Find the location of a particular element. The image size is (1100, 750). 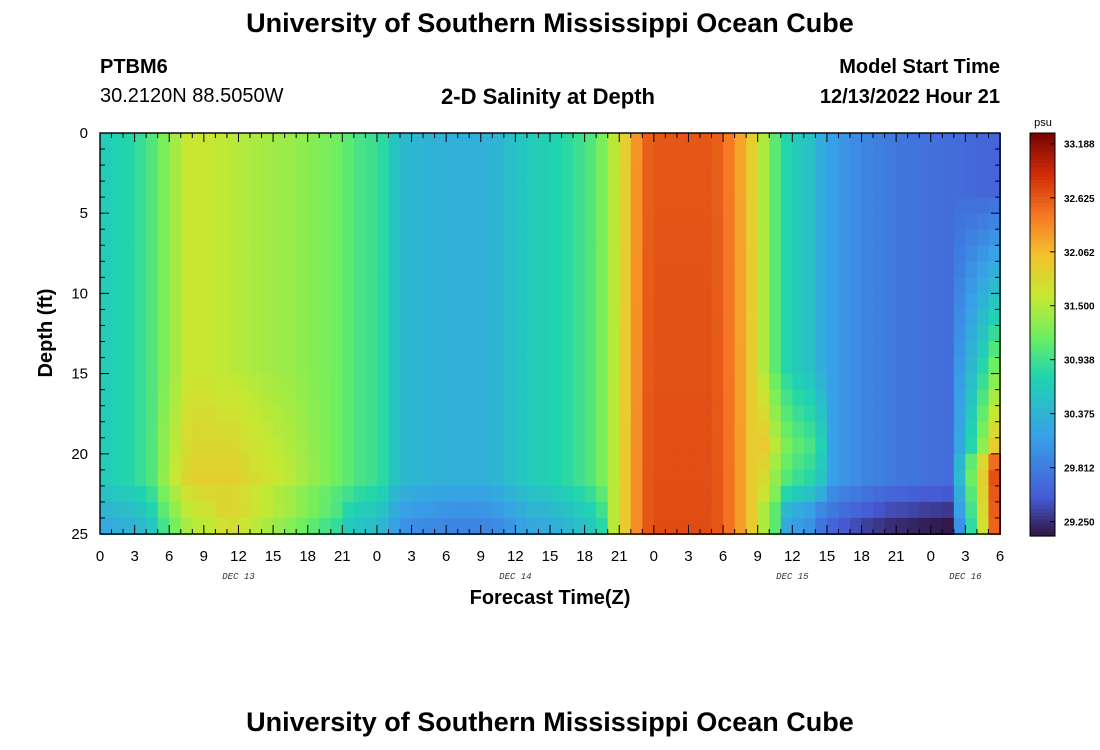

x-tick-label: 6 is located at coordinates (446, 556).